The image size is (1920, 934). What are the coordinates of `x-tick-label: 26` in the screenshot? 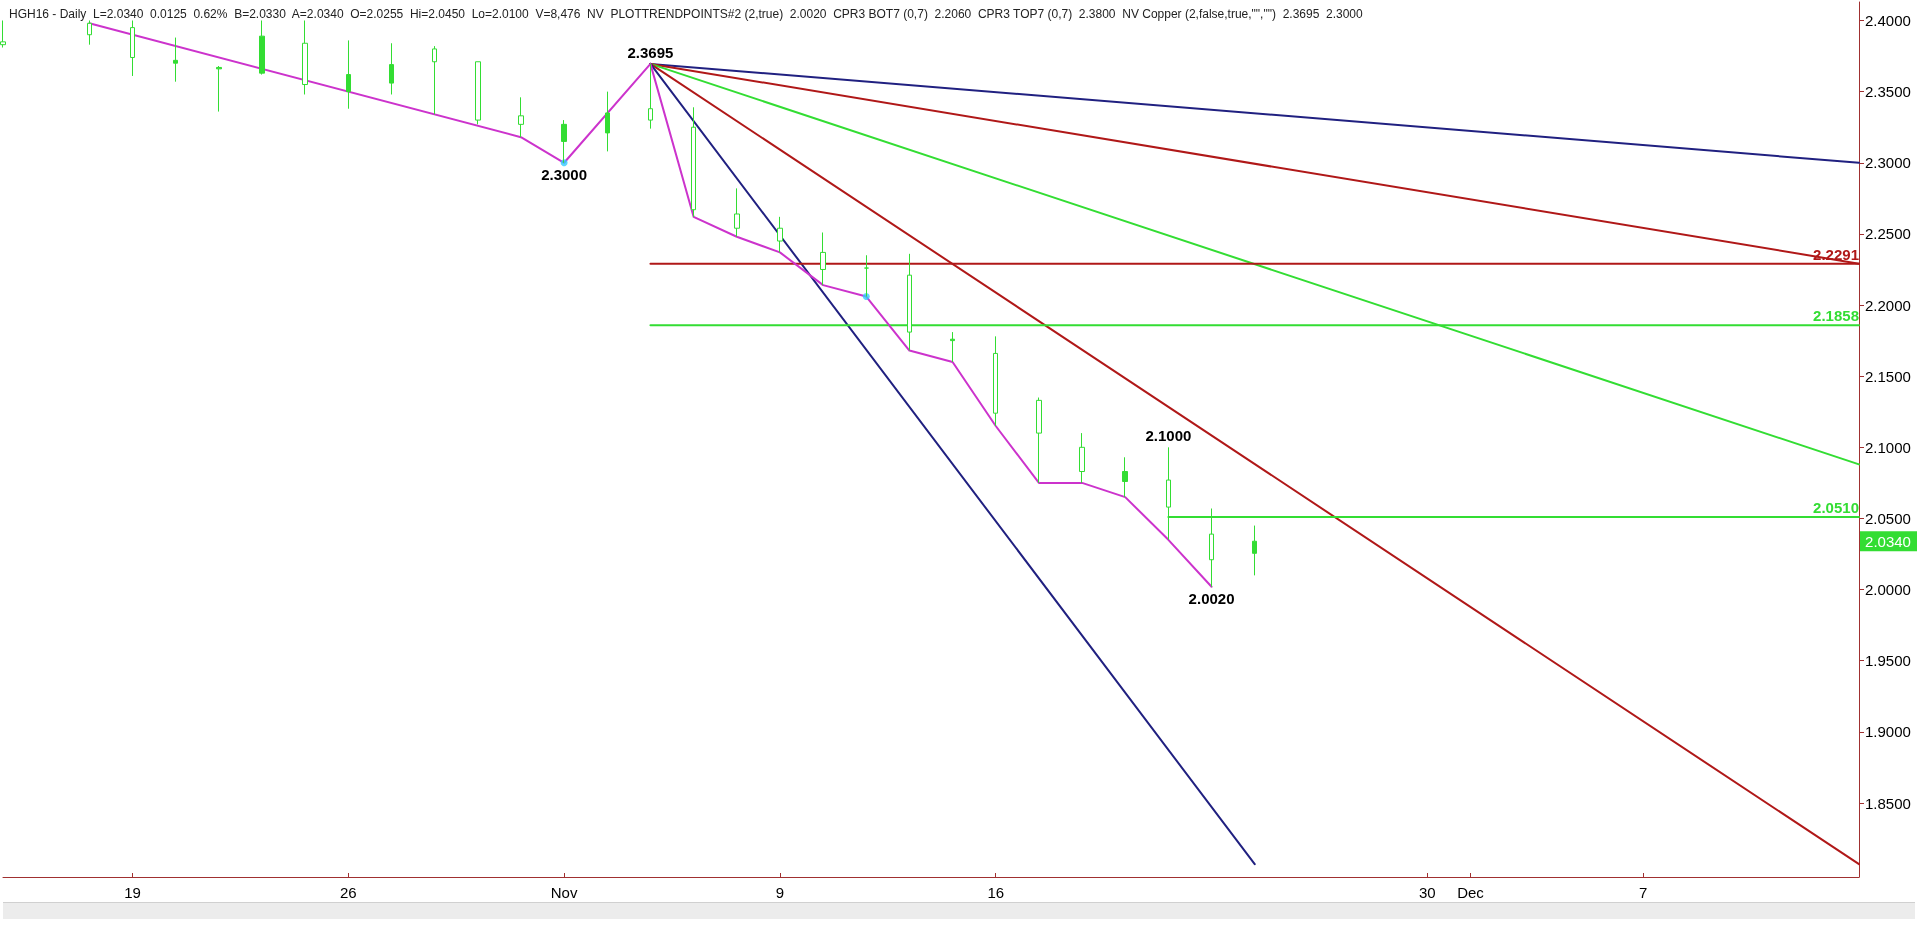 It's located at (348, 892).